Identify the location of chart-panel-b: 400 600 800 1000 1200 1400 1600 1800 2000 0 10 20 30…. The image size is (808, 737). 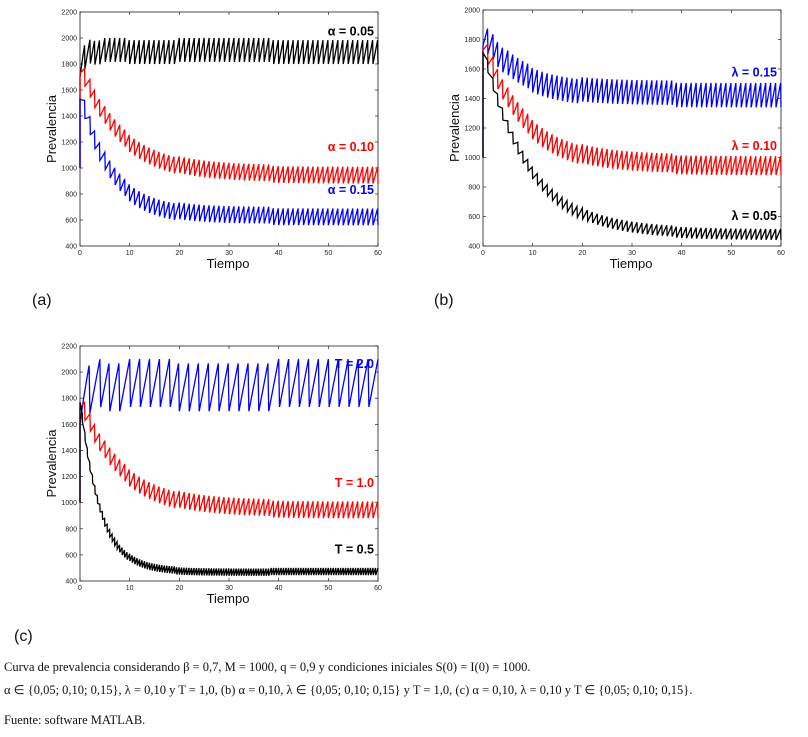
(616, 140).